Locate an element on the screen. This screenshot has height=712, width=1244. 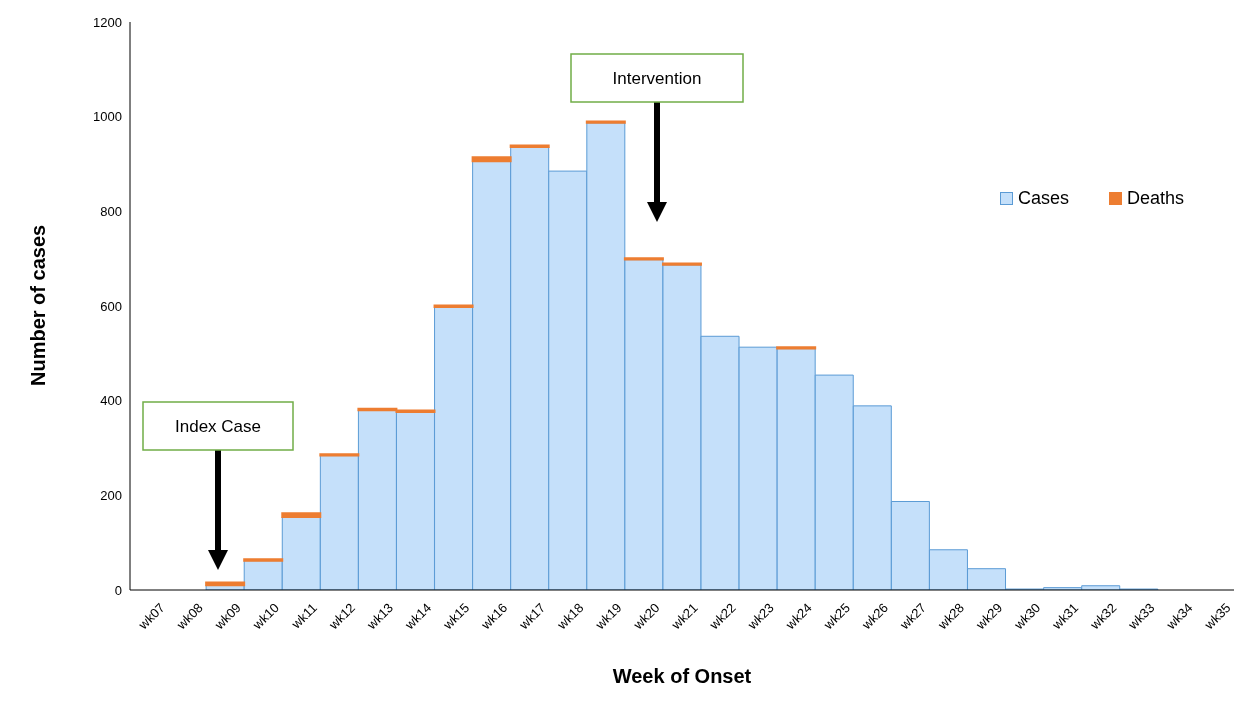
y-tick-label: 800 is located at coordinates (111, 211).